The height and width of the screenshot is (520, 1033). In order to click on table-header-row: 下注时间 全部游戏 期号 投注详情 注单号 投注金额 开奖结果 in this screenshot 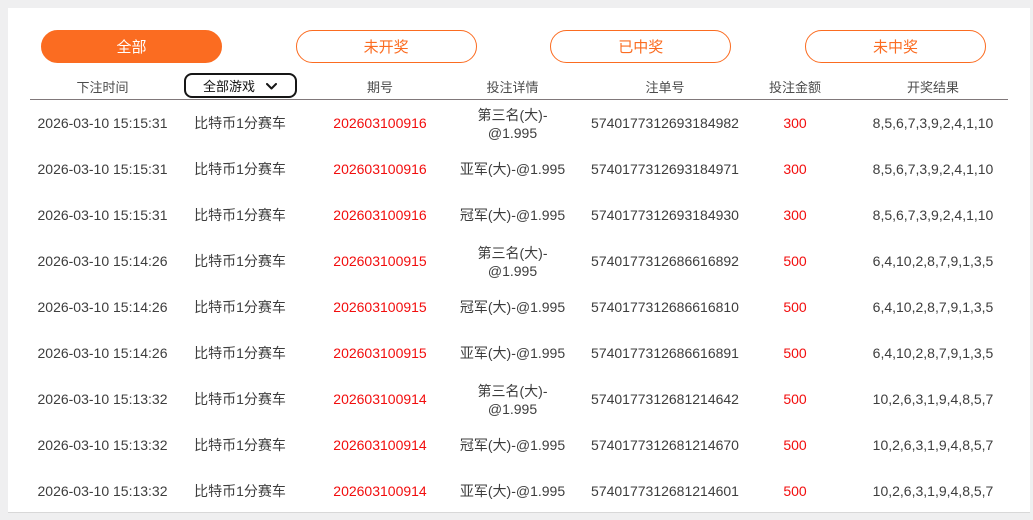, I will do `click(519, 86)`.